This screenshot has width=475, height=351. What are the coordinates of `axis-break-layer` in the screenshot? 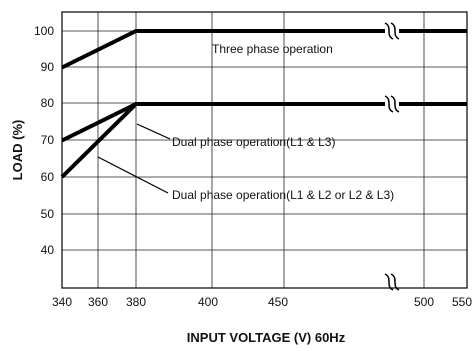 It's located at (392, 156).